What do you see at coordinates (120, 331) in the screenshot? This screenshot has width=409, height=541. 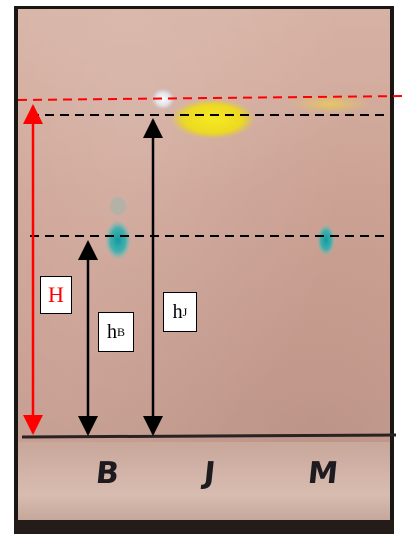 I see `hb-label-sub: B` at bounding box center [120, 331].